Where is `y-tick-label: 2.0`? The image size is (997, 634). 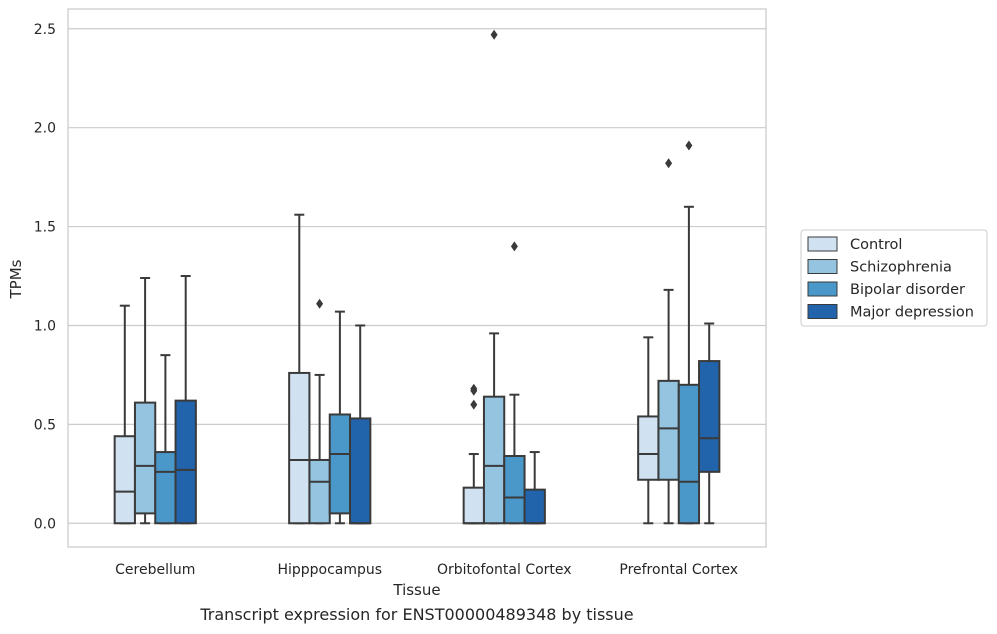 y-tick-label: 2.0 is located at coordinates (45, 129).